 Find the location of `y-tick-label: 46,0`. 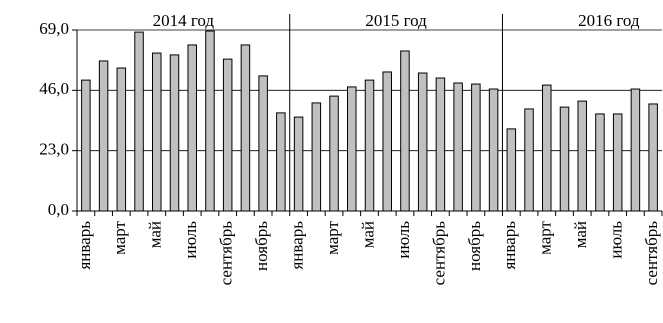

y-tick-label: 46,0 is located at coordinates (54, 88).